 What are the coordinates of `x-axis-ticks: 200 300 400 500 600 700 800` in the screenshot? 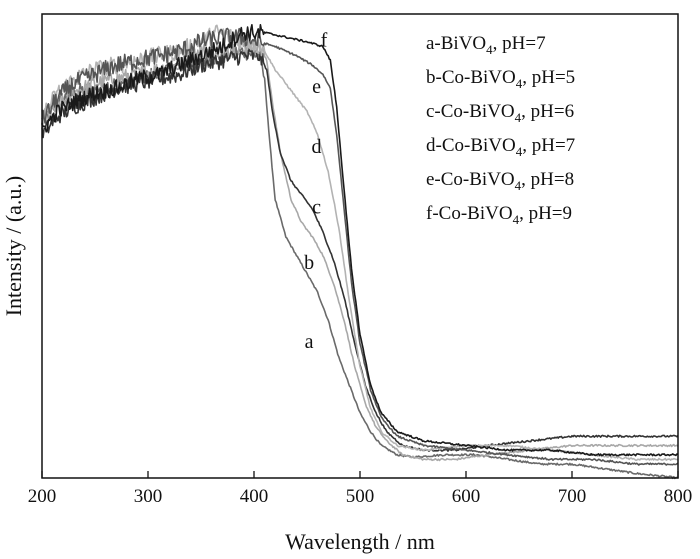 It's located at (360, 489).